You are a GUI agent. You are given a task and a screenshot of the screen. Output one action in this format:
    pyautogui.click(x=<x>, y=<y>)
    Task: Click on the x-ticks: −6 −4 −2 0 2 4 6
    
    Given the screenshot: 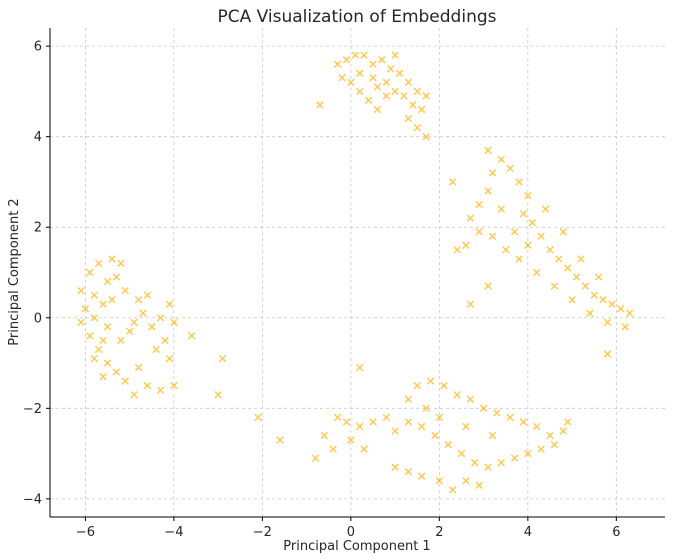 What is the action you would take?
    pyautogui.click(x=348, y=528)
    